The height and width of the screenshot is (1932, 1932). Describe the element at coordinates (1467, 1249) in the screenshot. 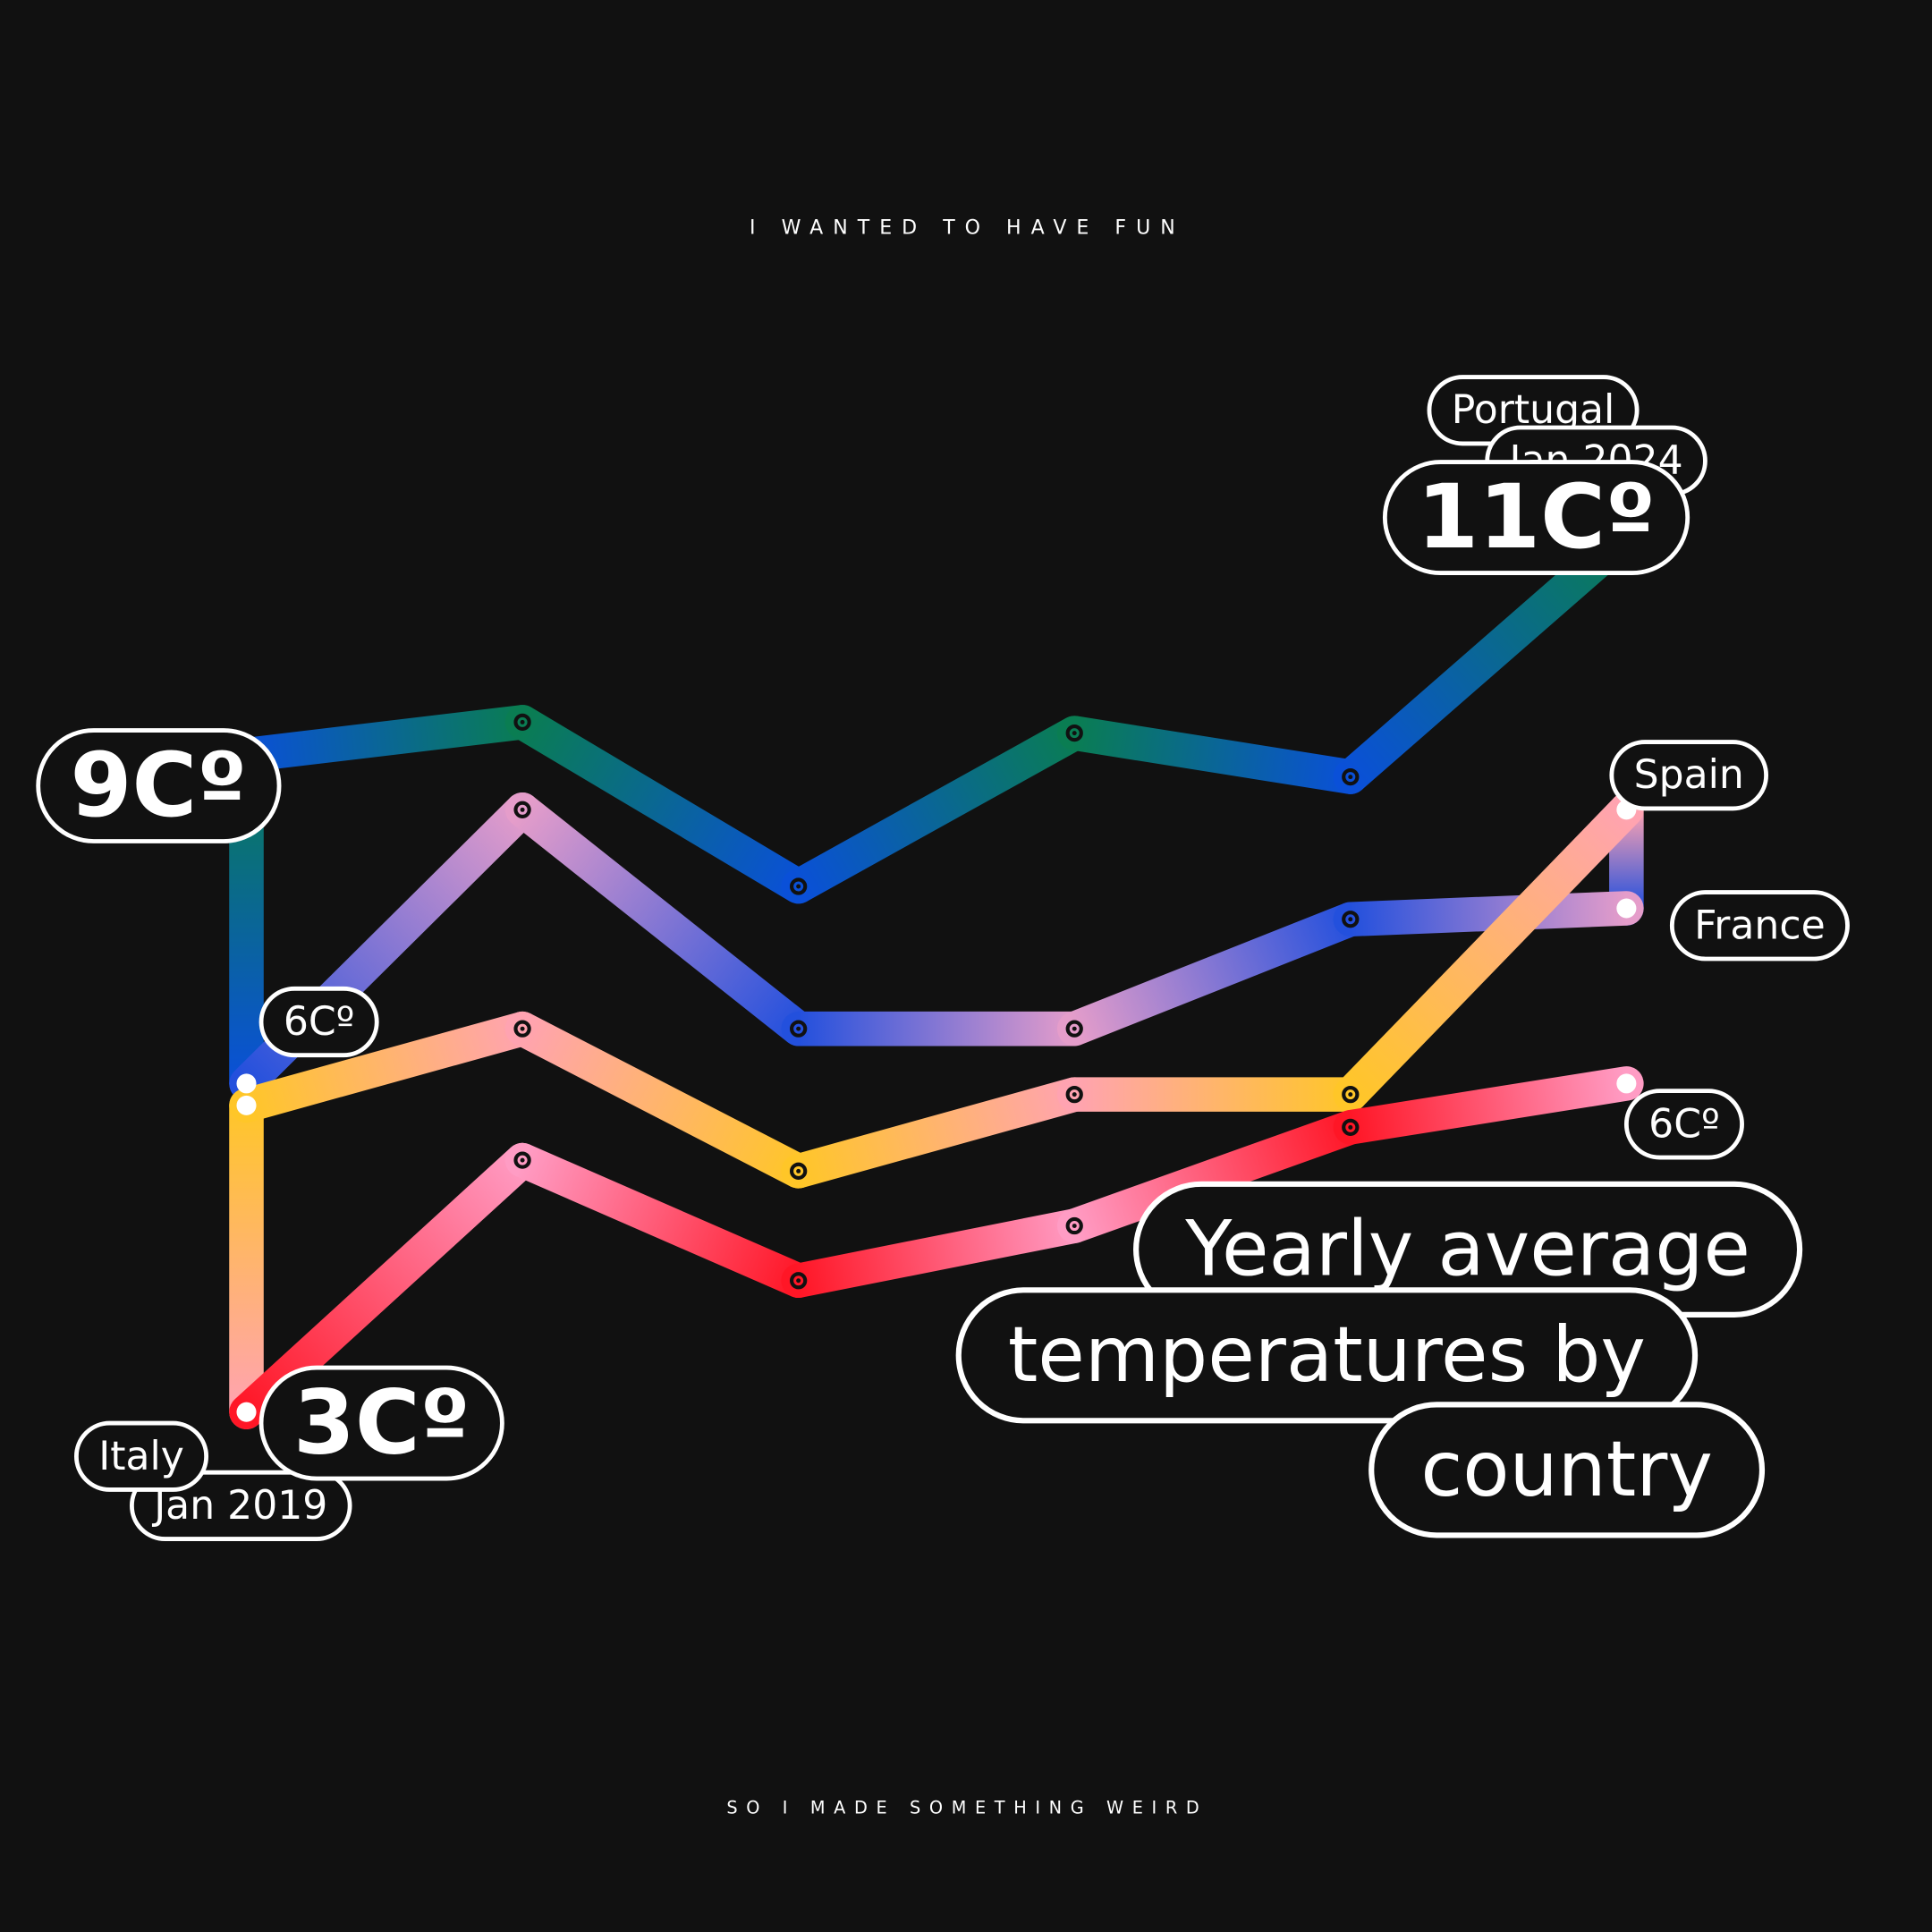

I see `chart-title: Yearly average` at that location.